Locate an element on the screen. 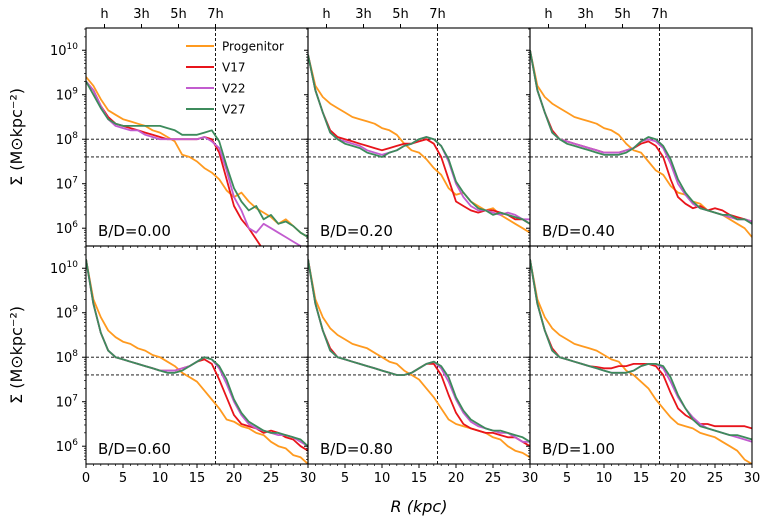 The image size is (763, 520). panel-label: B/D=0.60 is located at coordinates (134, 449).